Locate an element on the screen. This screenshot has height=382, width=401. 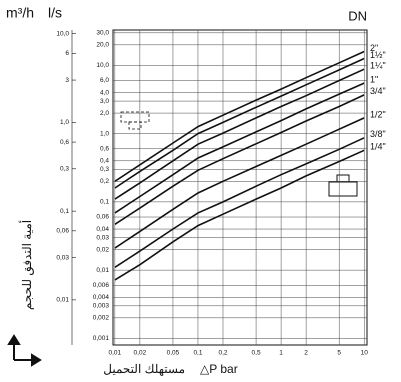
y-tick-label: 0,6 is located at coordinates (104, 148).